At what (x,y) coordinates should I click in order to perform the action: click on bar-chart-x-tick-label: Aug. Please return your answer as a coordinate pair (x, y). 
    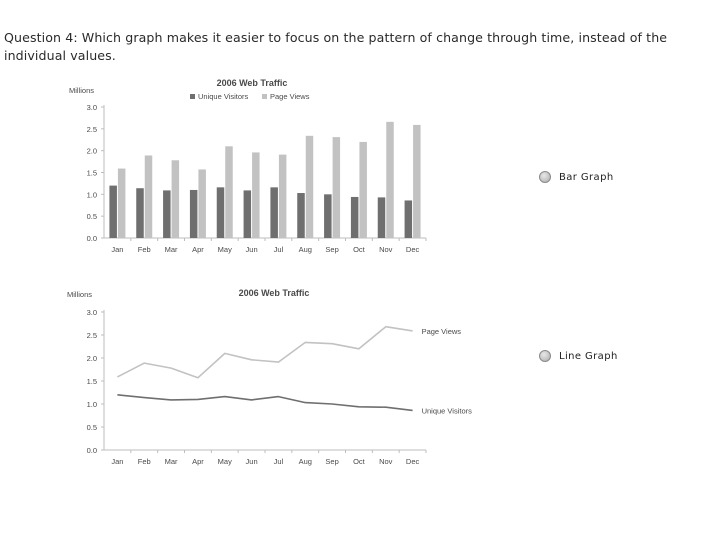
    Looking at the image, I should click on (305, 249).